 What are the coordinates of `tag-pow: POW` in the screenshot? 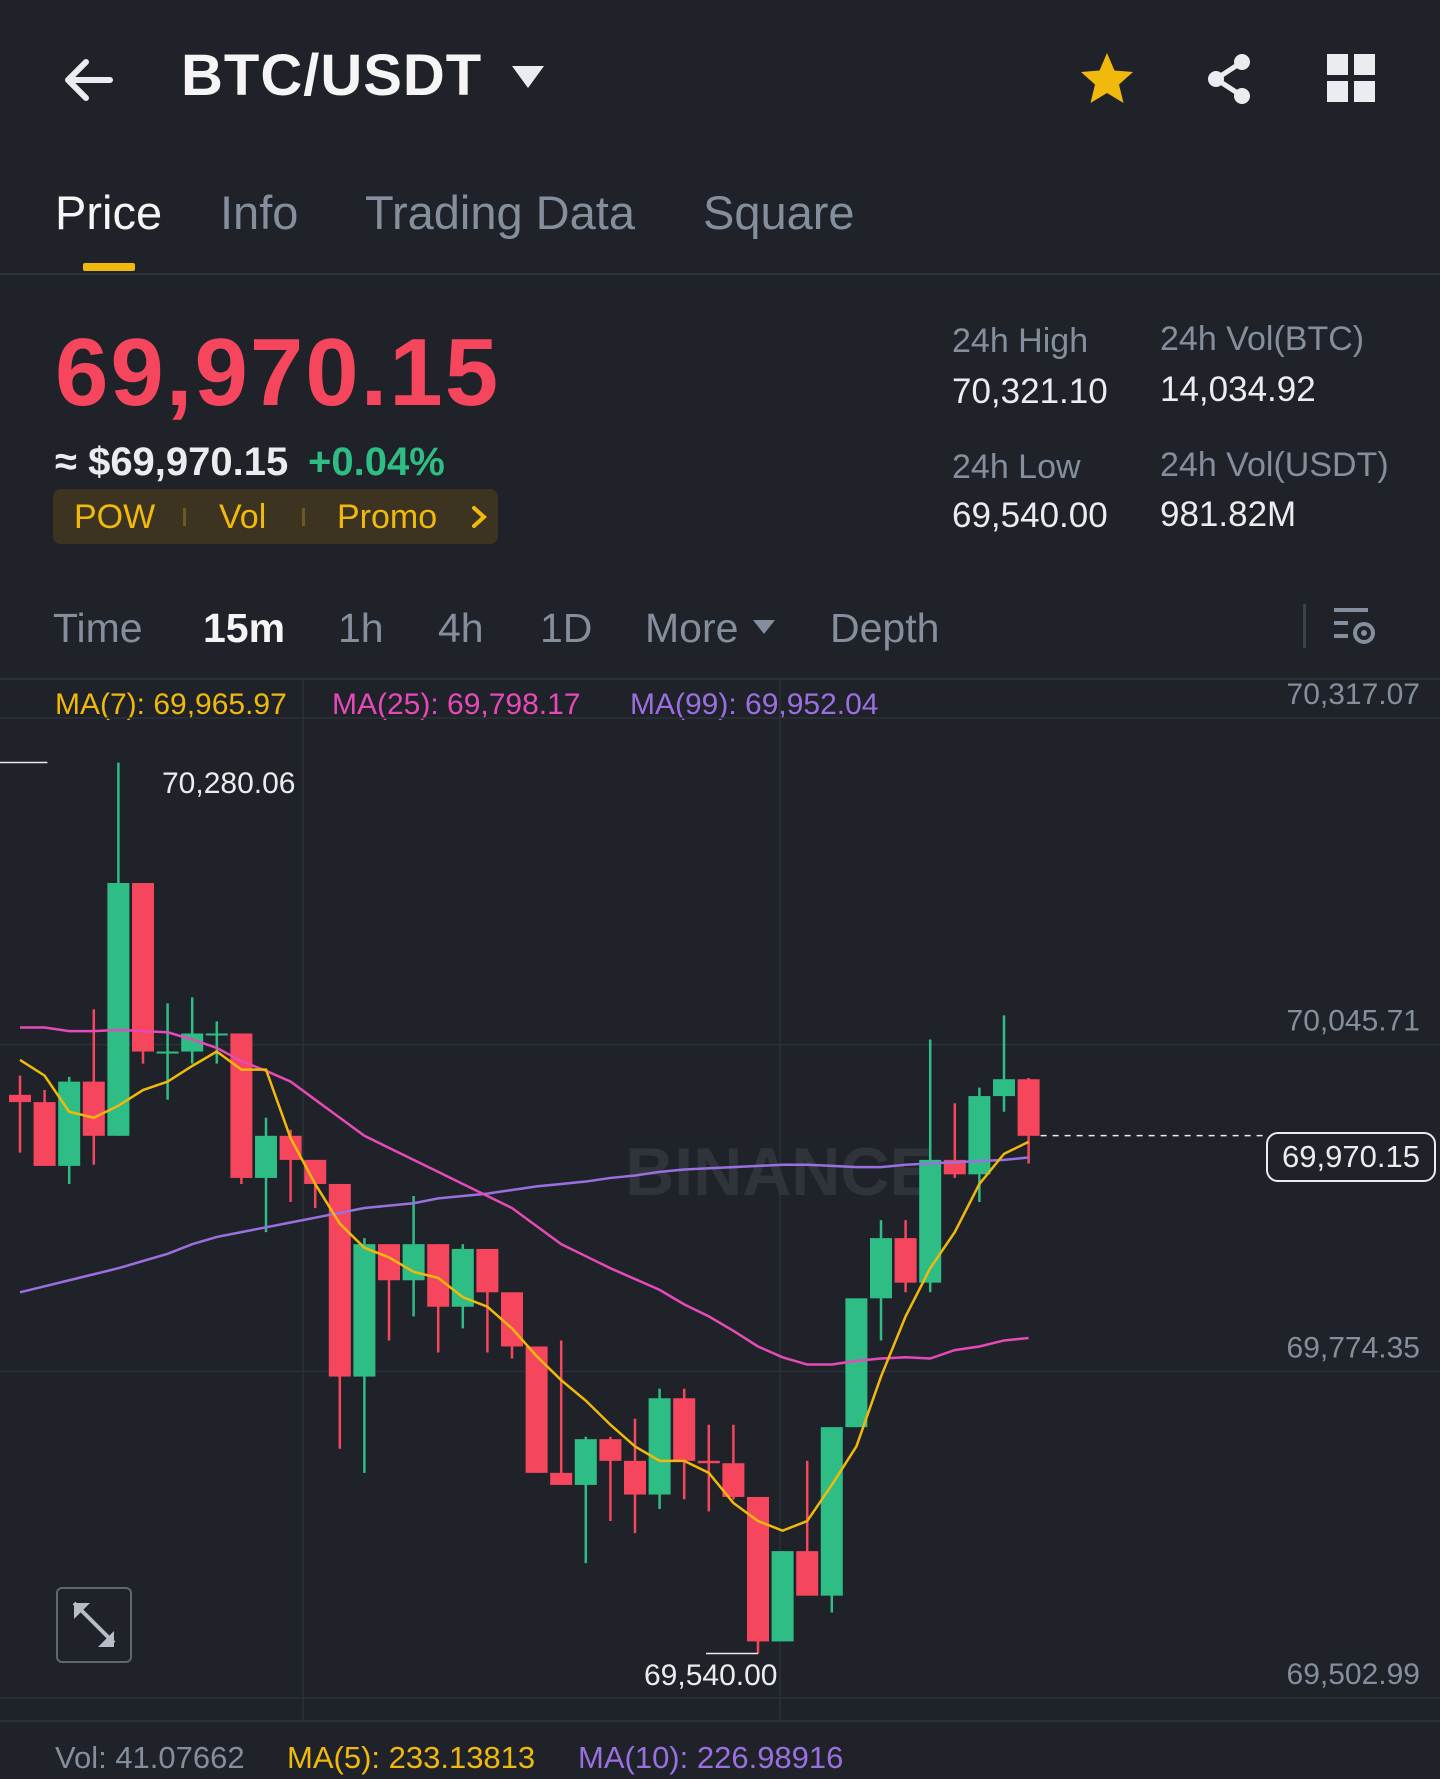 It's located at (115, 517).